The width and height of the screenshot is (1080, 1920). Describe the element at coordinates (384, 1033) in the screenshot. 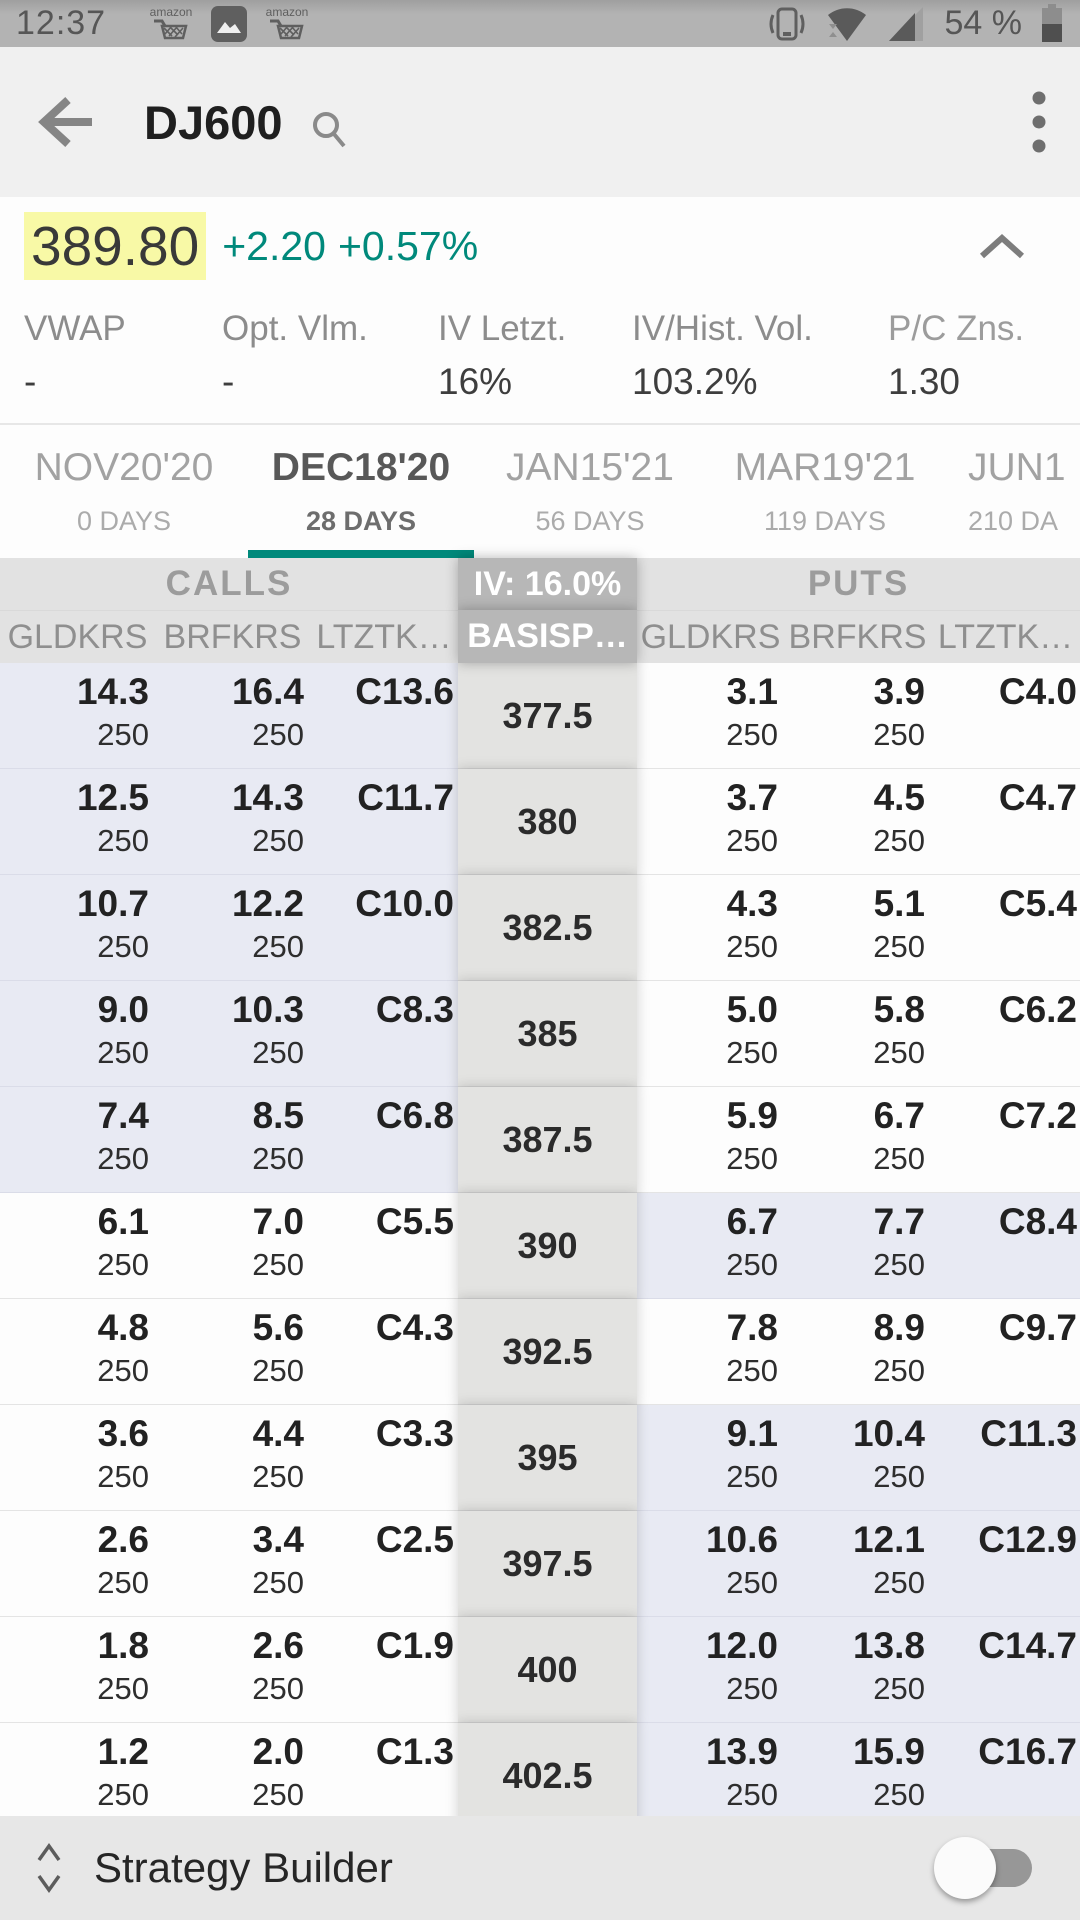

I see `call-last-cell: C8.3` at that location.